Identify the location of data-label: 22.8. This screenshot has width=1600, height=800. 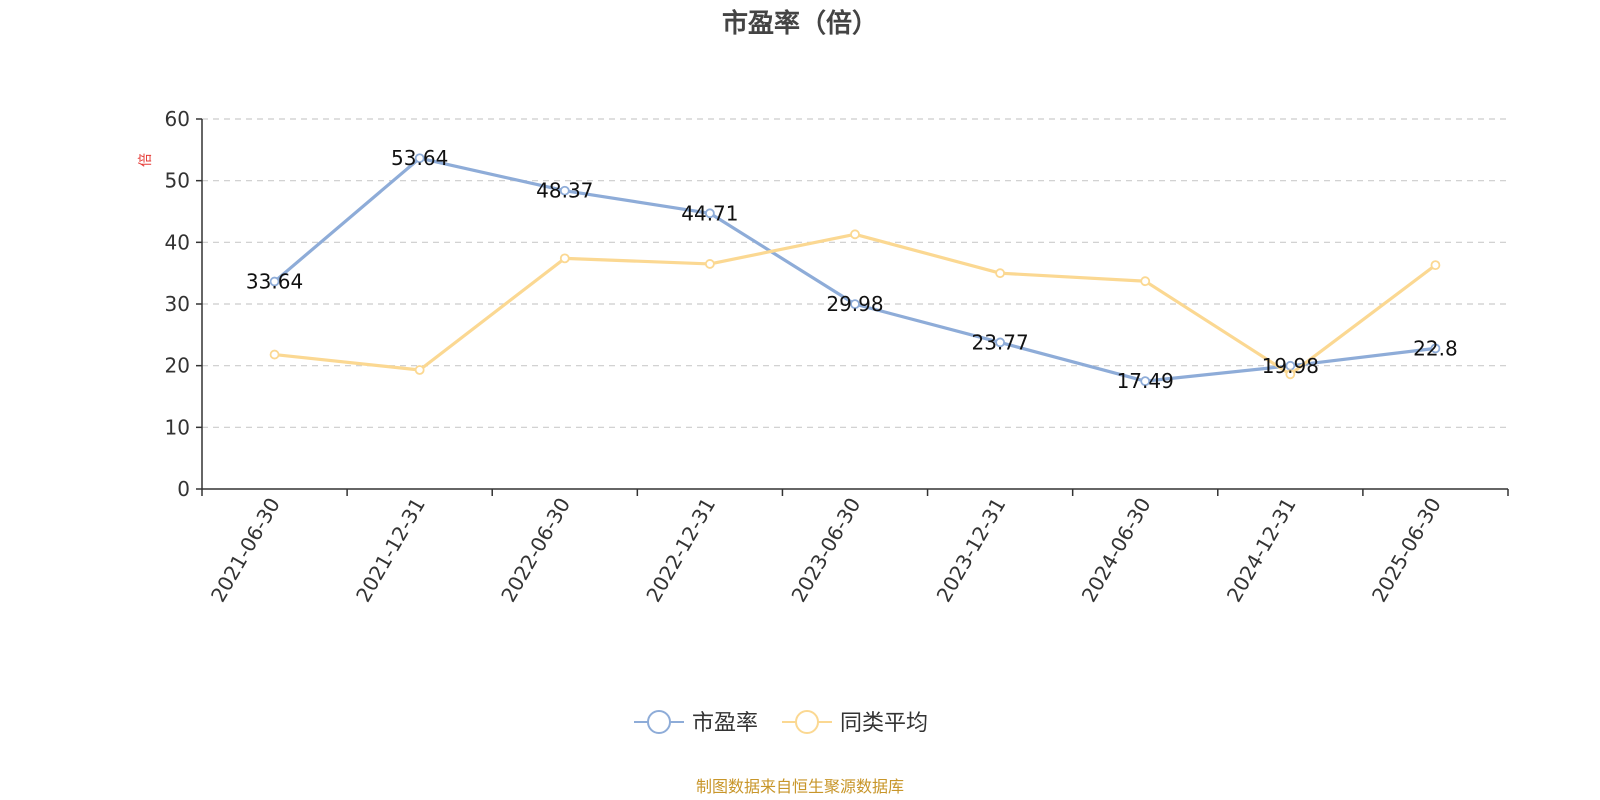
(1435, 348).